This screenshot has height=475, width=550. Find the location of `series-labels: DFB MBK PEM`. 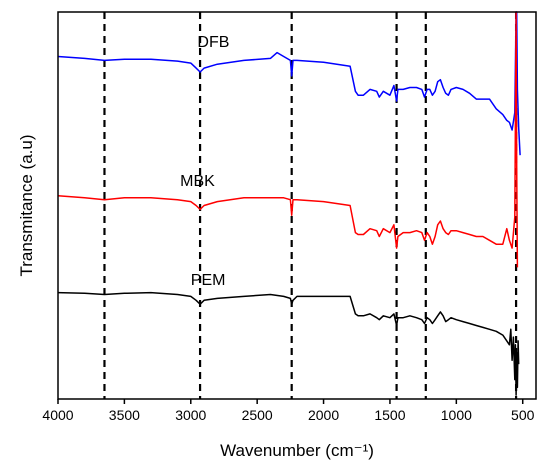

series-labels: DFB MBK PEM is located at coordinates (204, 161).